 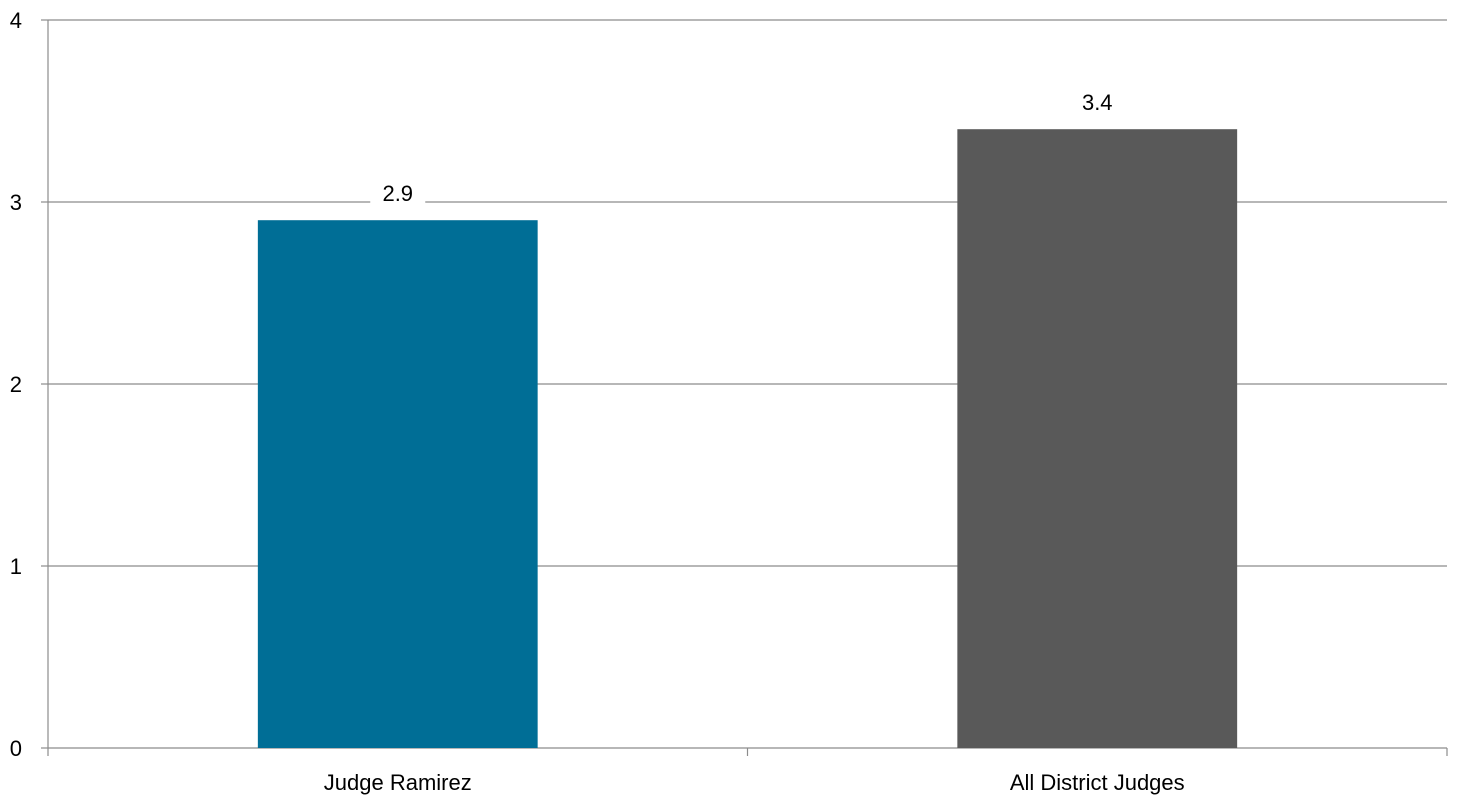 I want to click on data-label: 2.9, so click(x=397, y=193).